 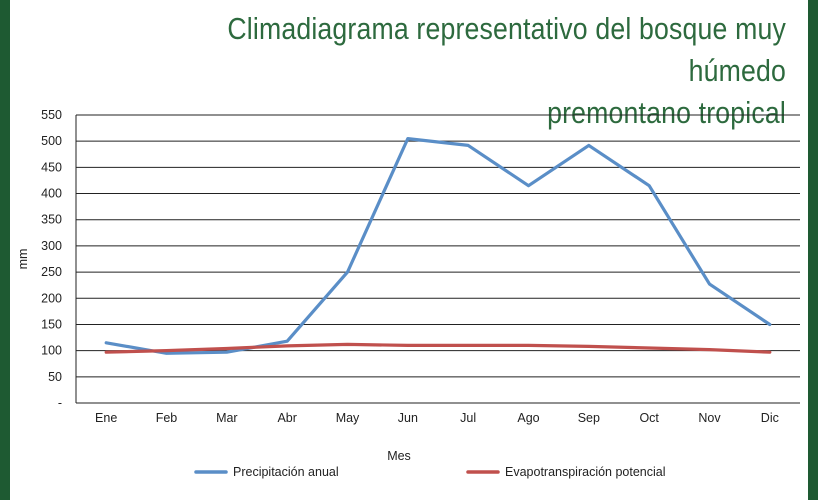 What do you see at coordinates (51, 220) in the screenshot?
I see `y-tick-label: 350` at bounding box center [51, 220].